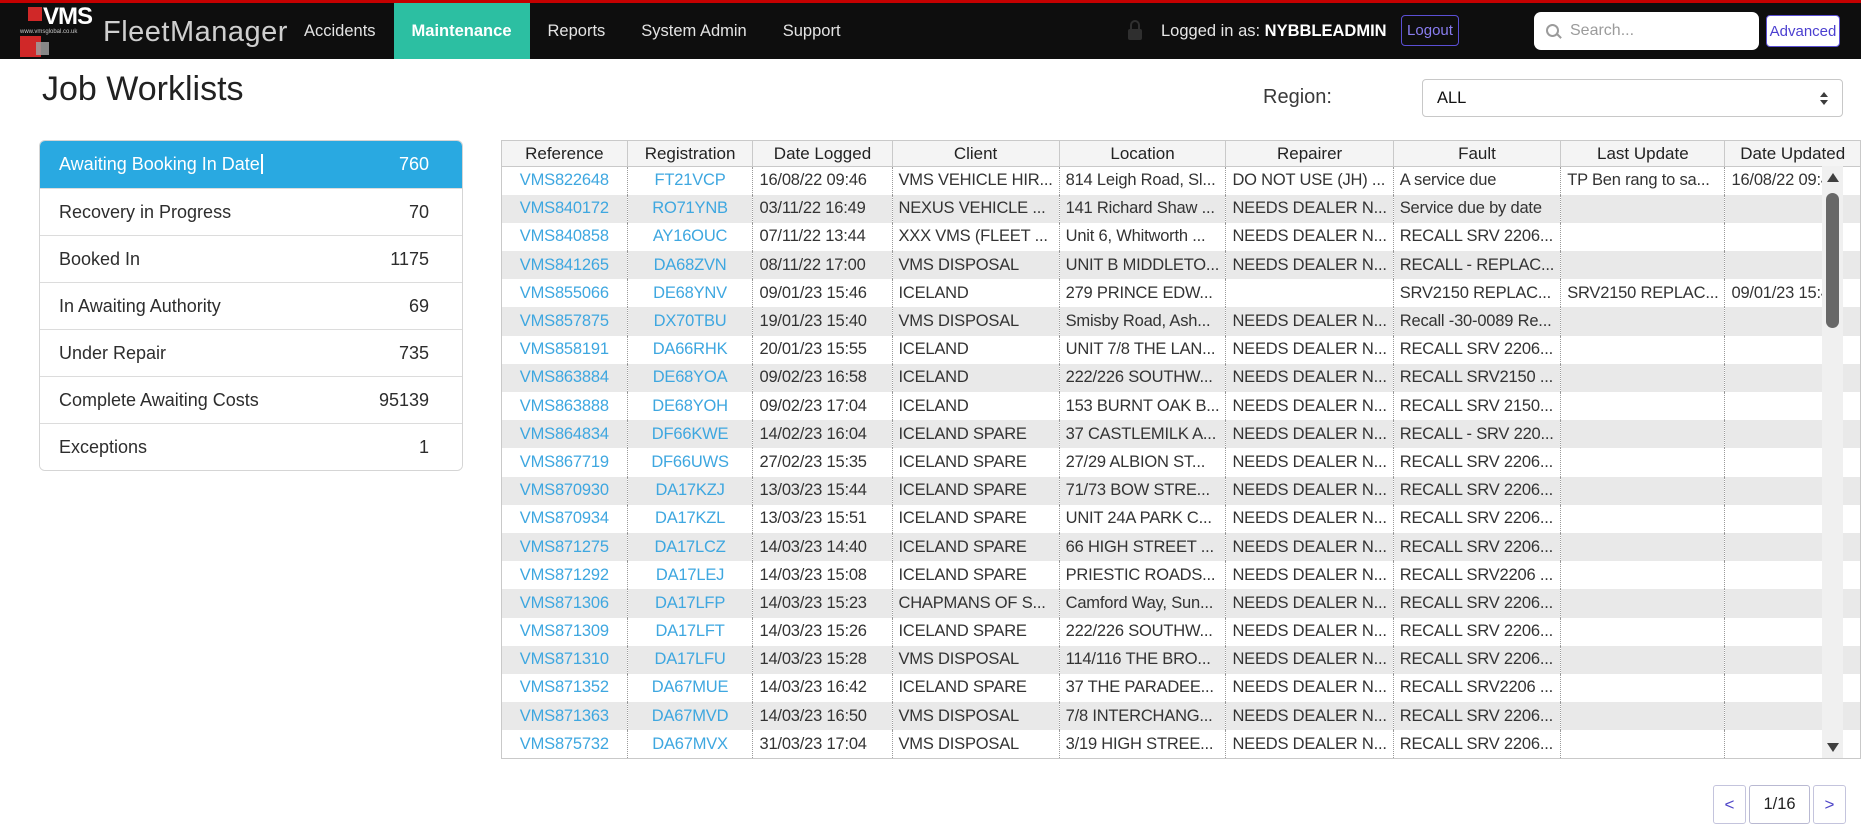  I want to click on scroll-down-icon, so click(1832, 747).